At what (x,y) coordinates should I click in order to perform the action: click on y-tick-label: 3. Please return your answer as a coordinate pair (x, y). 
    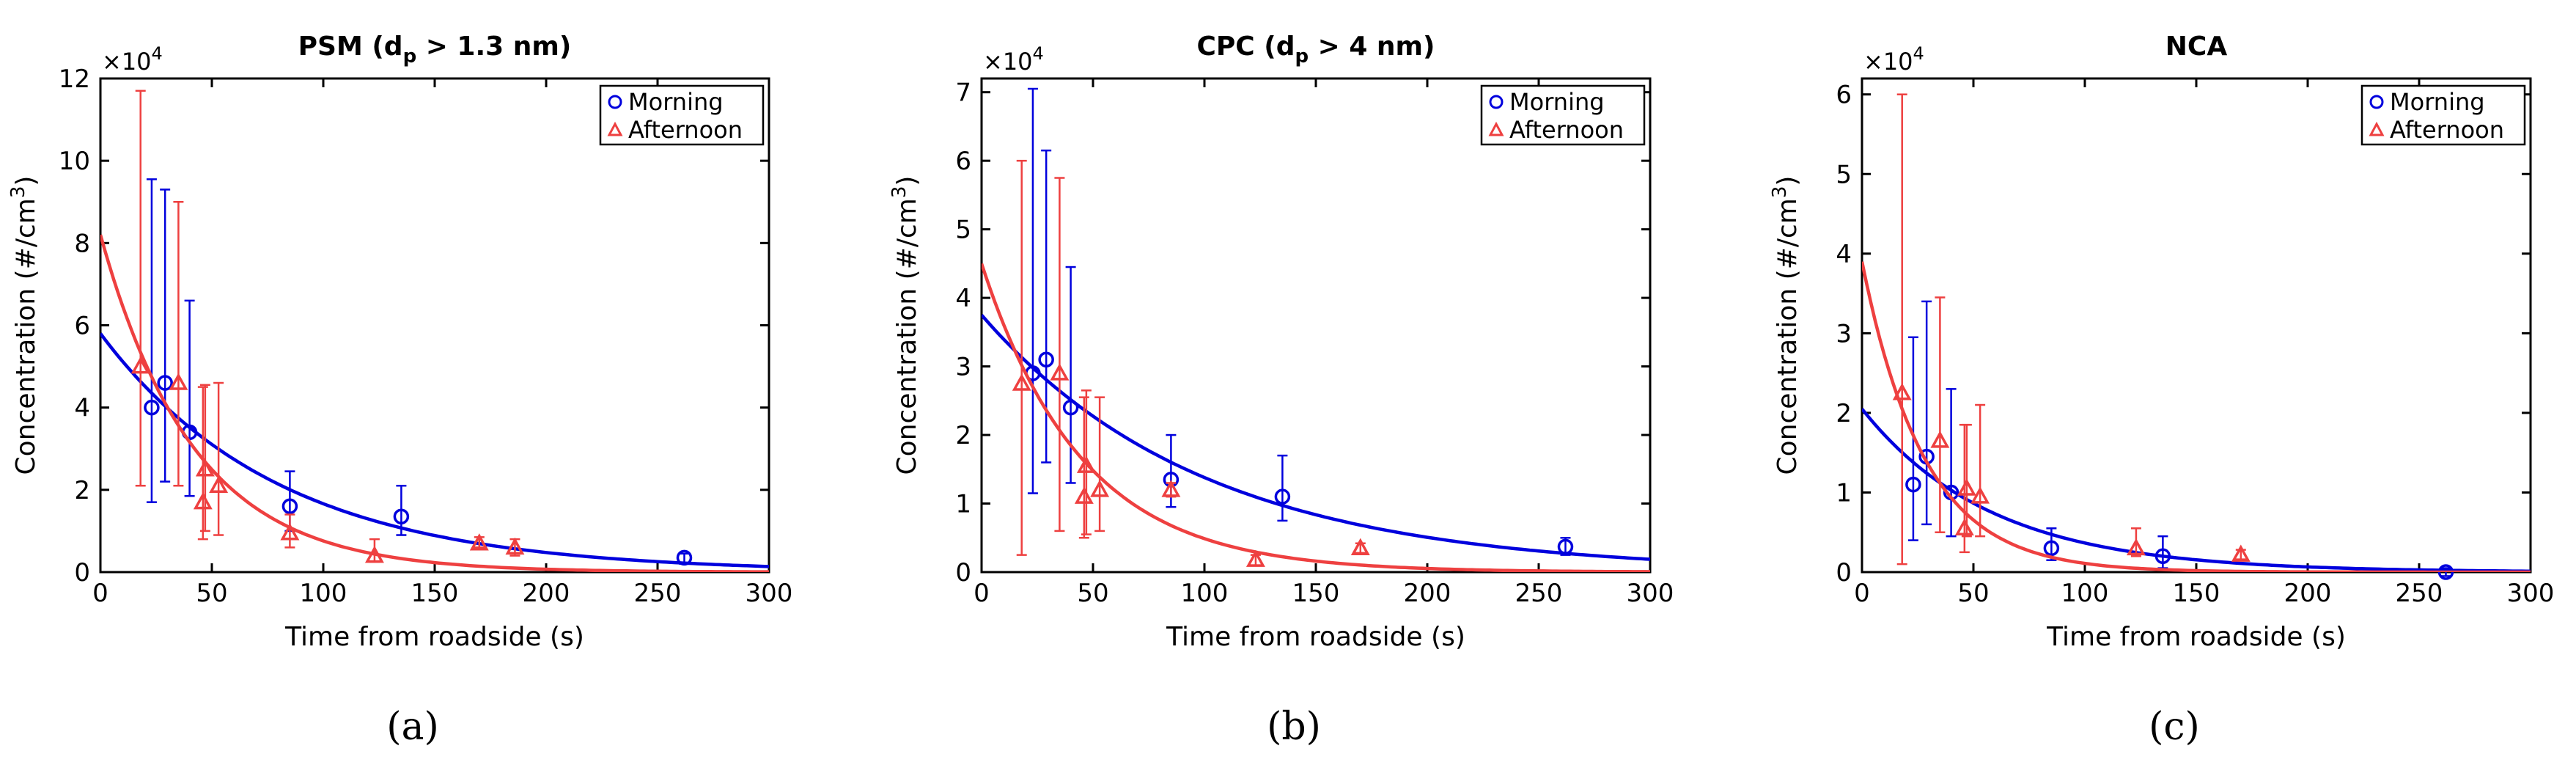
    Looking at the image, I should click on (1844, 333).